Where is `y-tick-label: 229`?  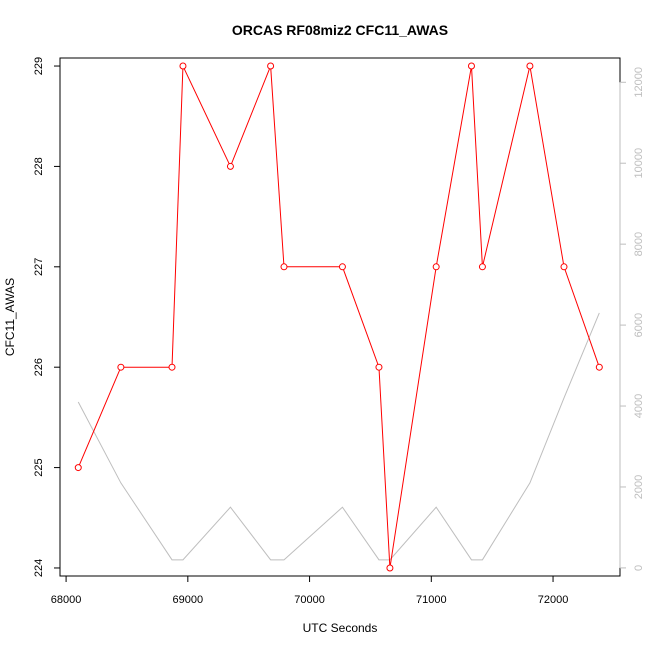 y-tick-label: 229 is located at coordinates (39, 66).